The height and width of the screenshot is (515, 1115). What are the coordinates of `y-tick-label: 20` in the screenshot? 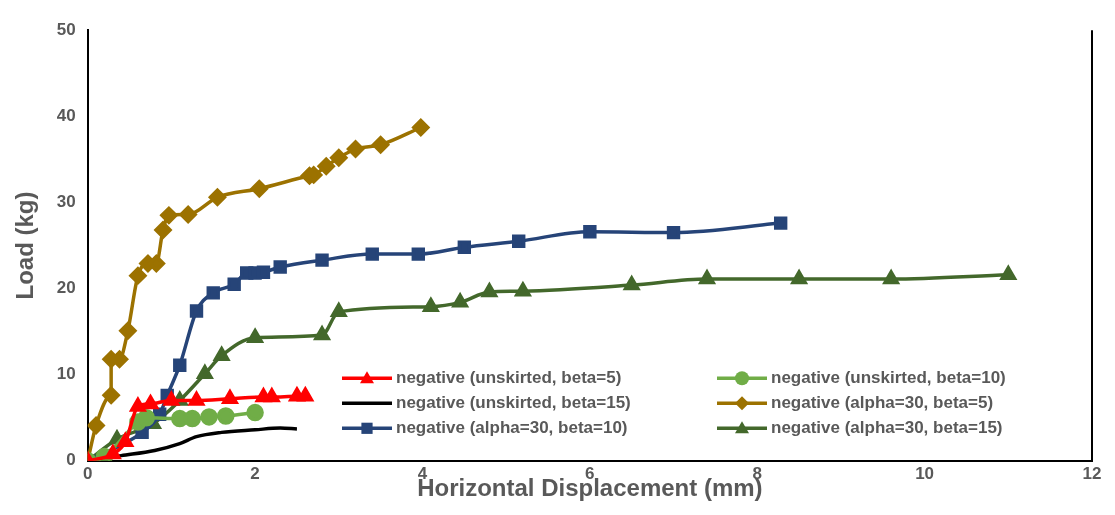 It's located at (66, 288).